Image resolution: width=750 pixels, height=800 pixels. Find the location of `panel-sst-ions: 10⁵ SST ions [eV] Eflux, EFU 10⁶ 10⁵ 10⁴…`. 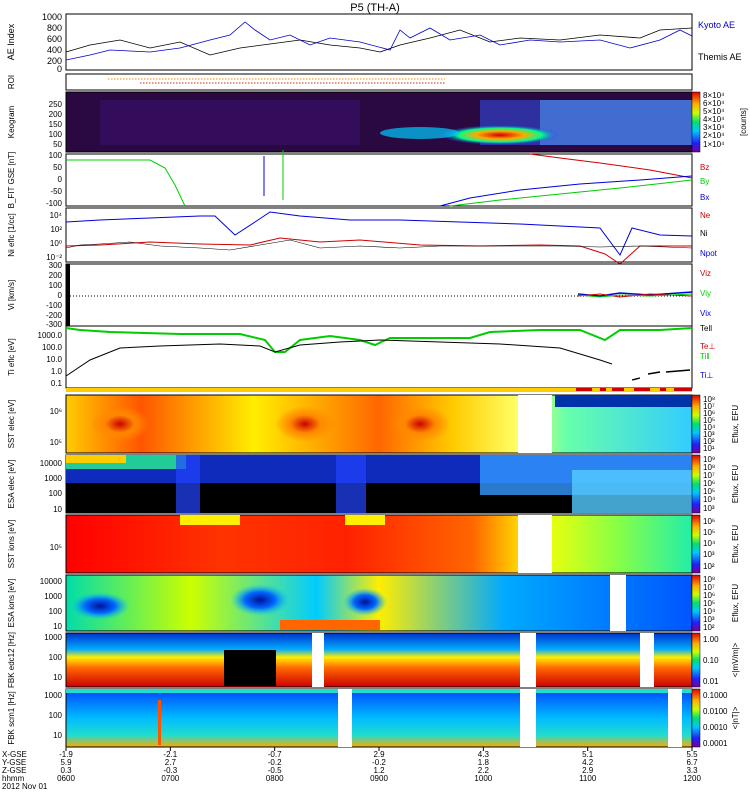

panel-sst-ions: 10⁵ SST ions [eV] Eflux, EFU 10⁶ 10⁵ 10⁴… is located at coordinates (373, 544).